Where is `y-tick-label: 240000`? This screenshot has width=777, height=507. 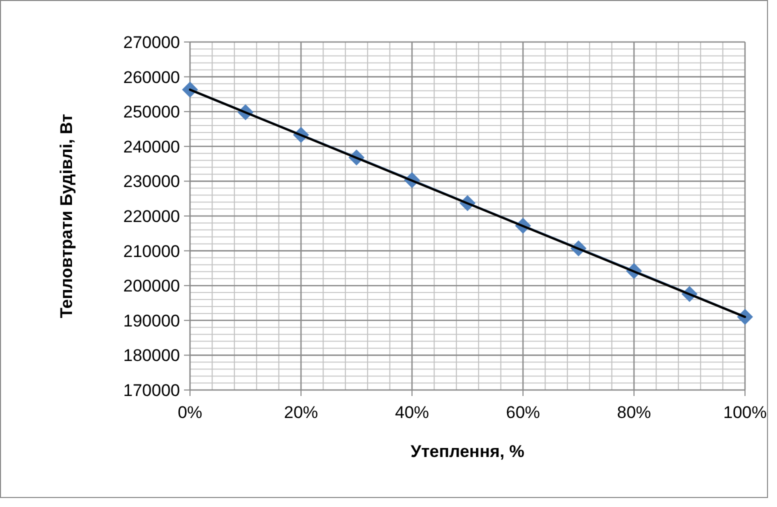
y-tick-label: 240000 is located at coordinates (151, 146).